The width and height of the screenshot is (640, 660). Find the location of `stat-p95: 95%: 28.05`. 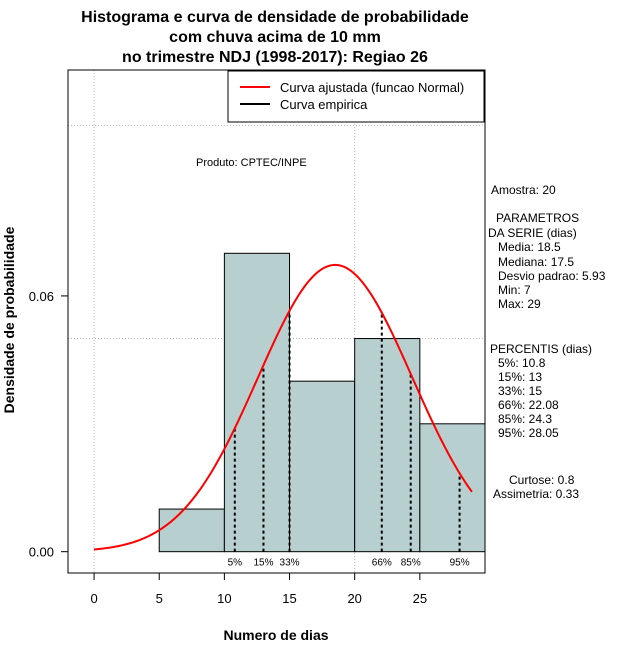

stat-p95: 95%: 28.05 is located at coordinates (528, 433).